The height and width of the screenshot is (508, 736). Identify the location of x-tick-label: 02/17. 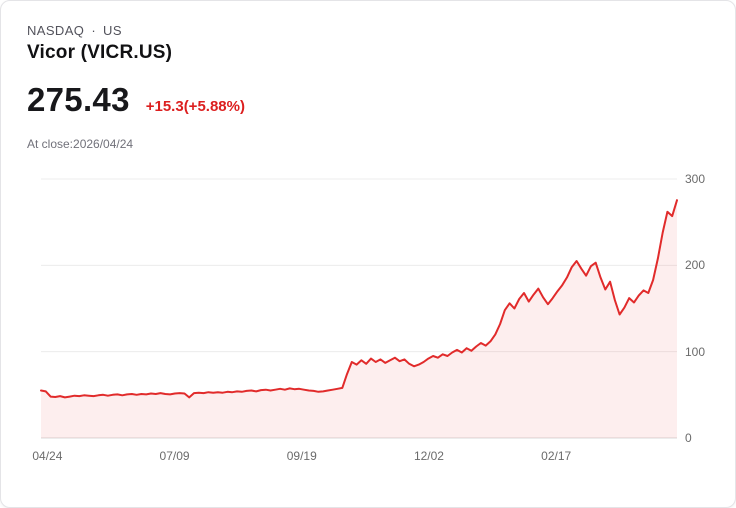
(556, 456).